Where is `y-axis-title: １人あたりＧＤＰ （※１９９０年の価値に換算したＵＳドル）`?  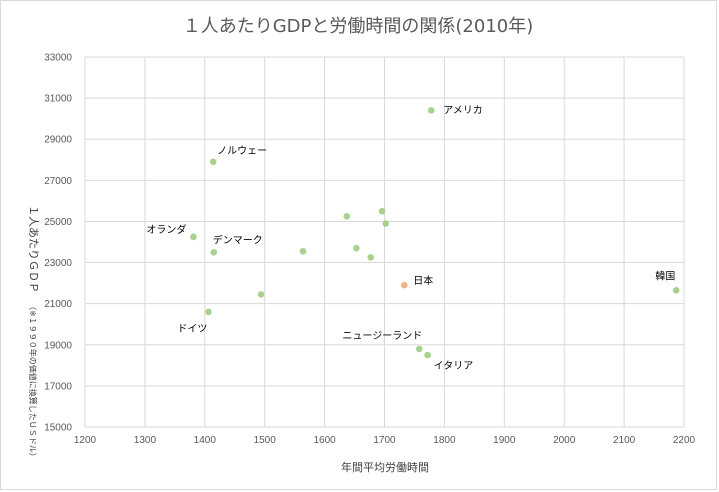
y-axis-title: １人あたりＧＤＰ （※１９９０年の価値に換算したＵＳドル） is located at coordinates (35, 333).